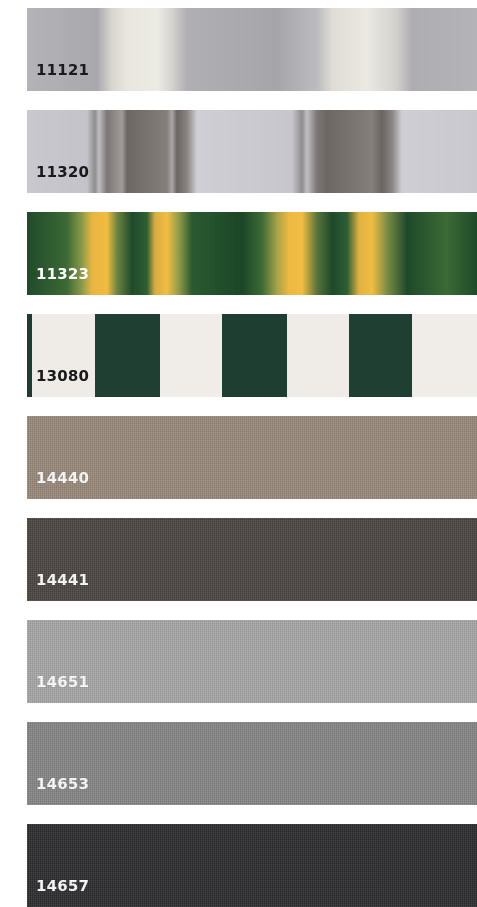  What do you see at coordinates (252, 151) in the screenshot?
I see `swatch: 11320` at bounding box center [252, 151].